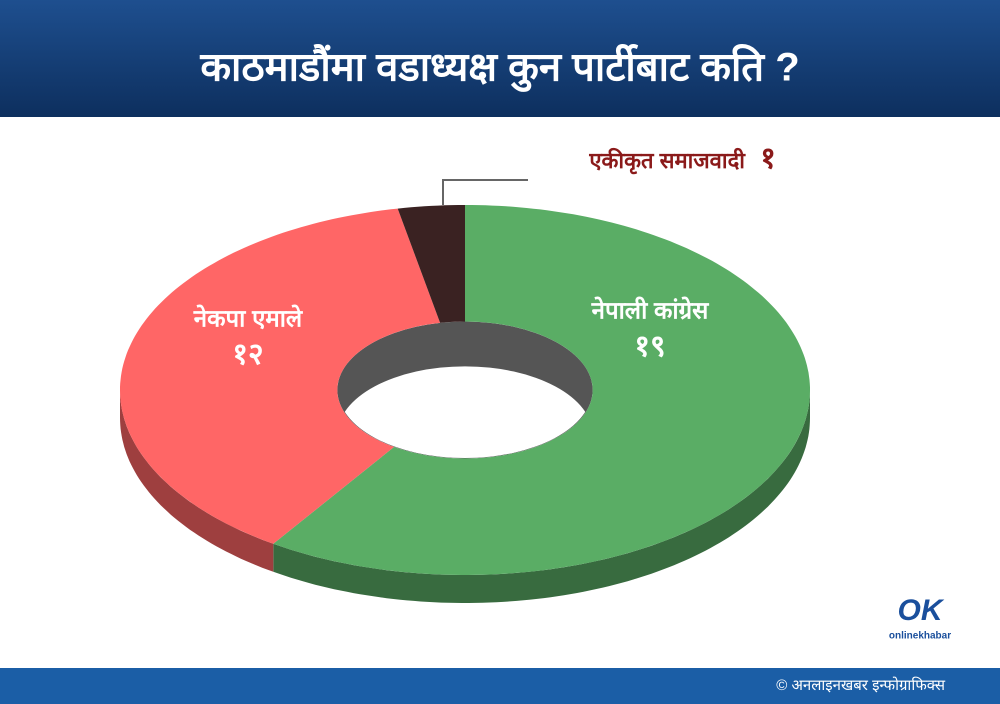 Image resolution: width=1000 pixels, height=704 pixels. Describe the element at coordinates (667, 161) in the screenshot. I see `category-label: एकीकृत समाजवादी` at that location.